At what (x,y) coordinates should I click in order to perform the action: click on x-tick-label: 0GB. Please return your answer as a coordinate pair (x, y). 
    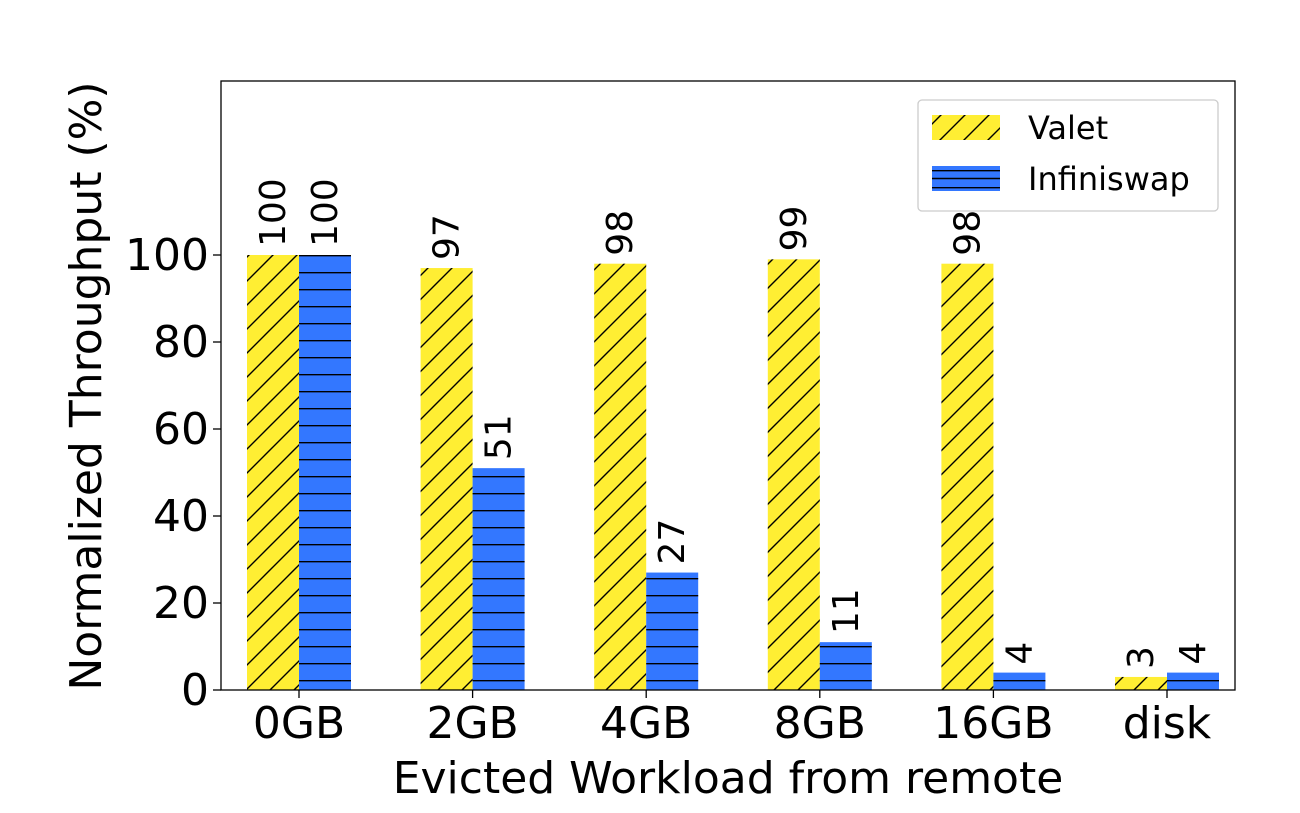
    Looking at the image, I should click on (299, 723).